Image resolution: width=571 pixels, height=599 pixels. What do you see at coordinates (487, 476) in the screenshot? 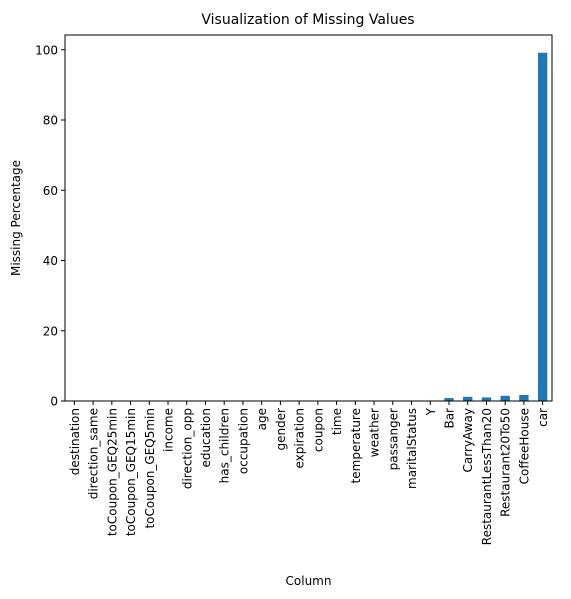
I see `x-tick-label: RestaurantLessThan20` at bounding box center [487, 476].